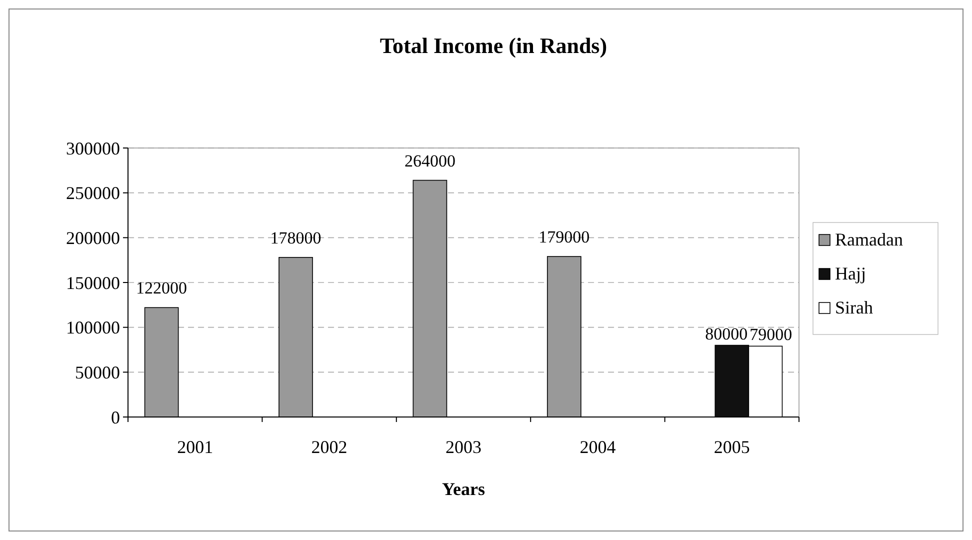 The height and width of the screenshot is (540, 972). Describe the element at coordinates (854, 308) in the screenshot. I see `legend-label: Sirah` at that location.